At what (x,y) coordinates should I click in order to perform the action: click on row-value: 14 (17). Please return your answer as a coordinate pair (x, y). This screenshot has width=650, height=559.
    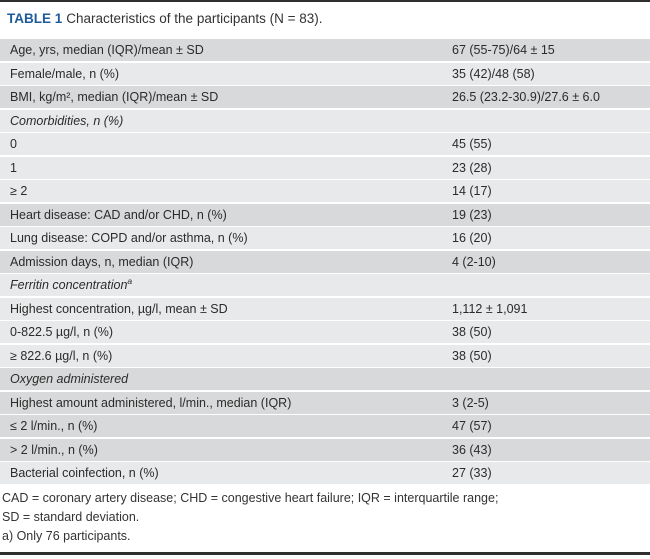
    Looking at the image, I should click on (472, 191).